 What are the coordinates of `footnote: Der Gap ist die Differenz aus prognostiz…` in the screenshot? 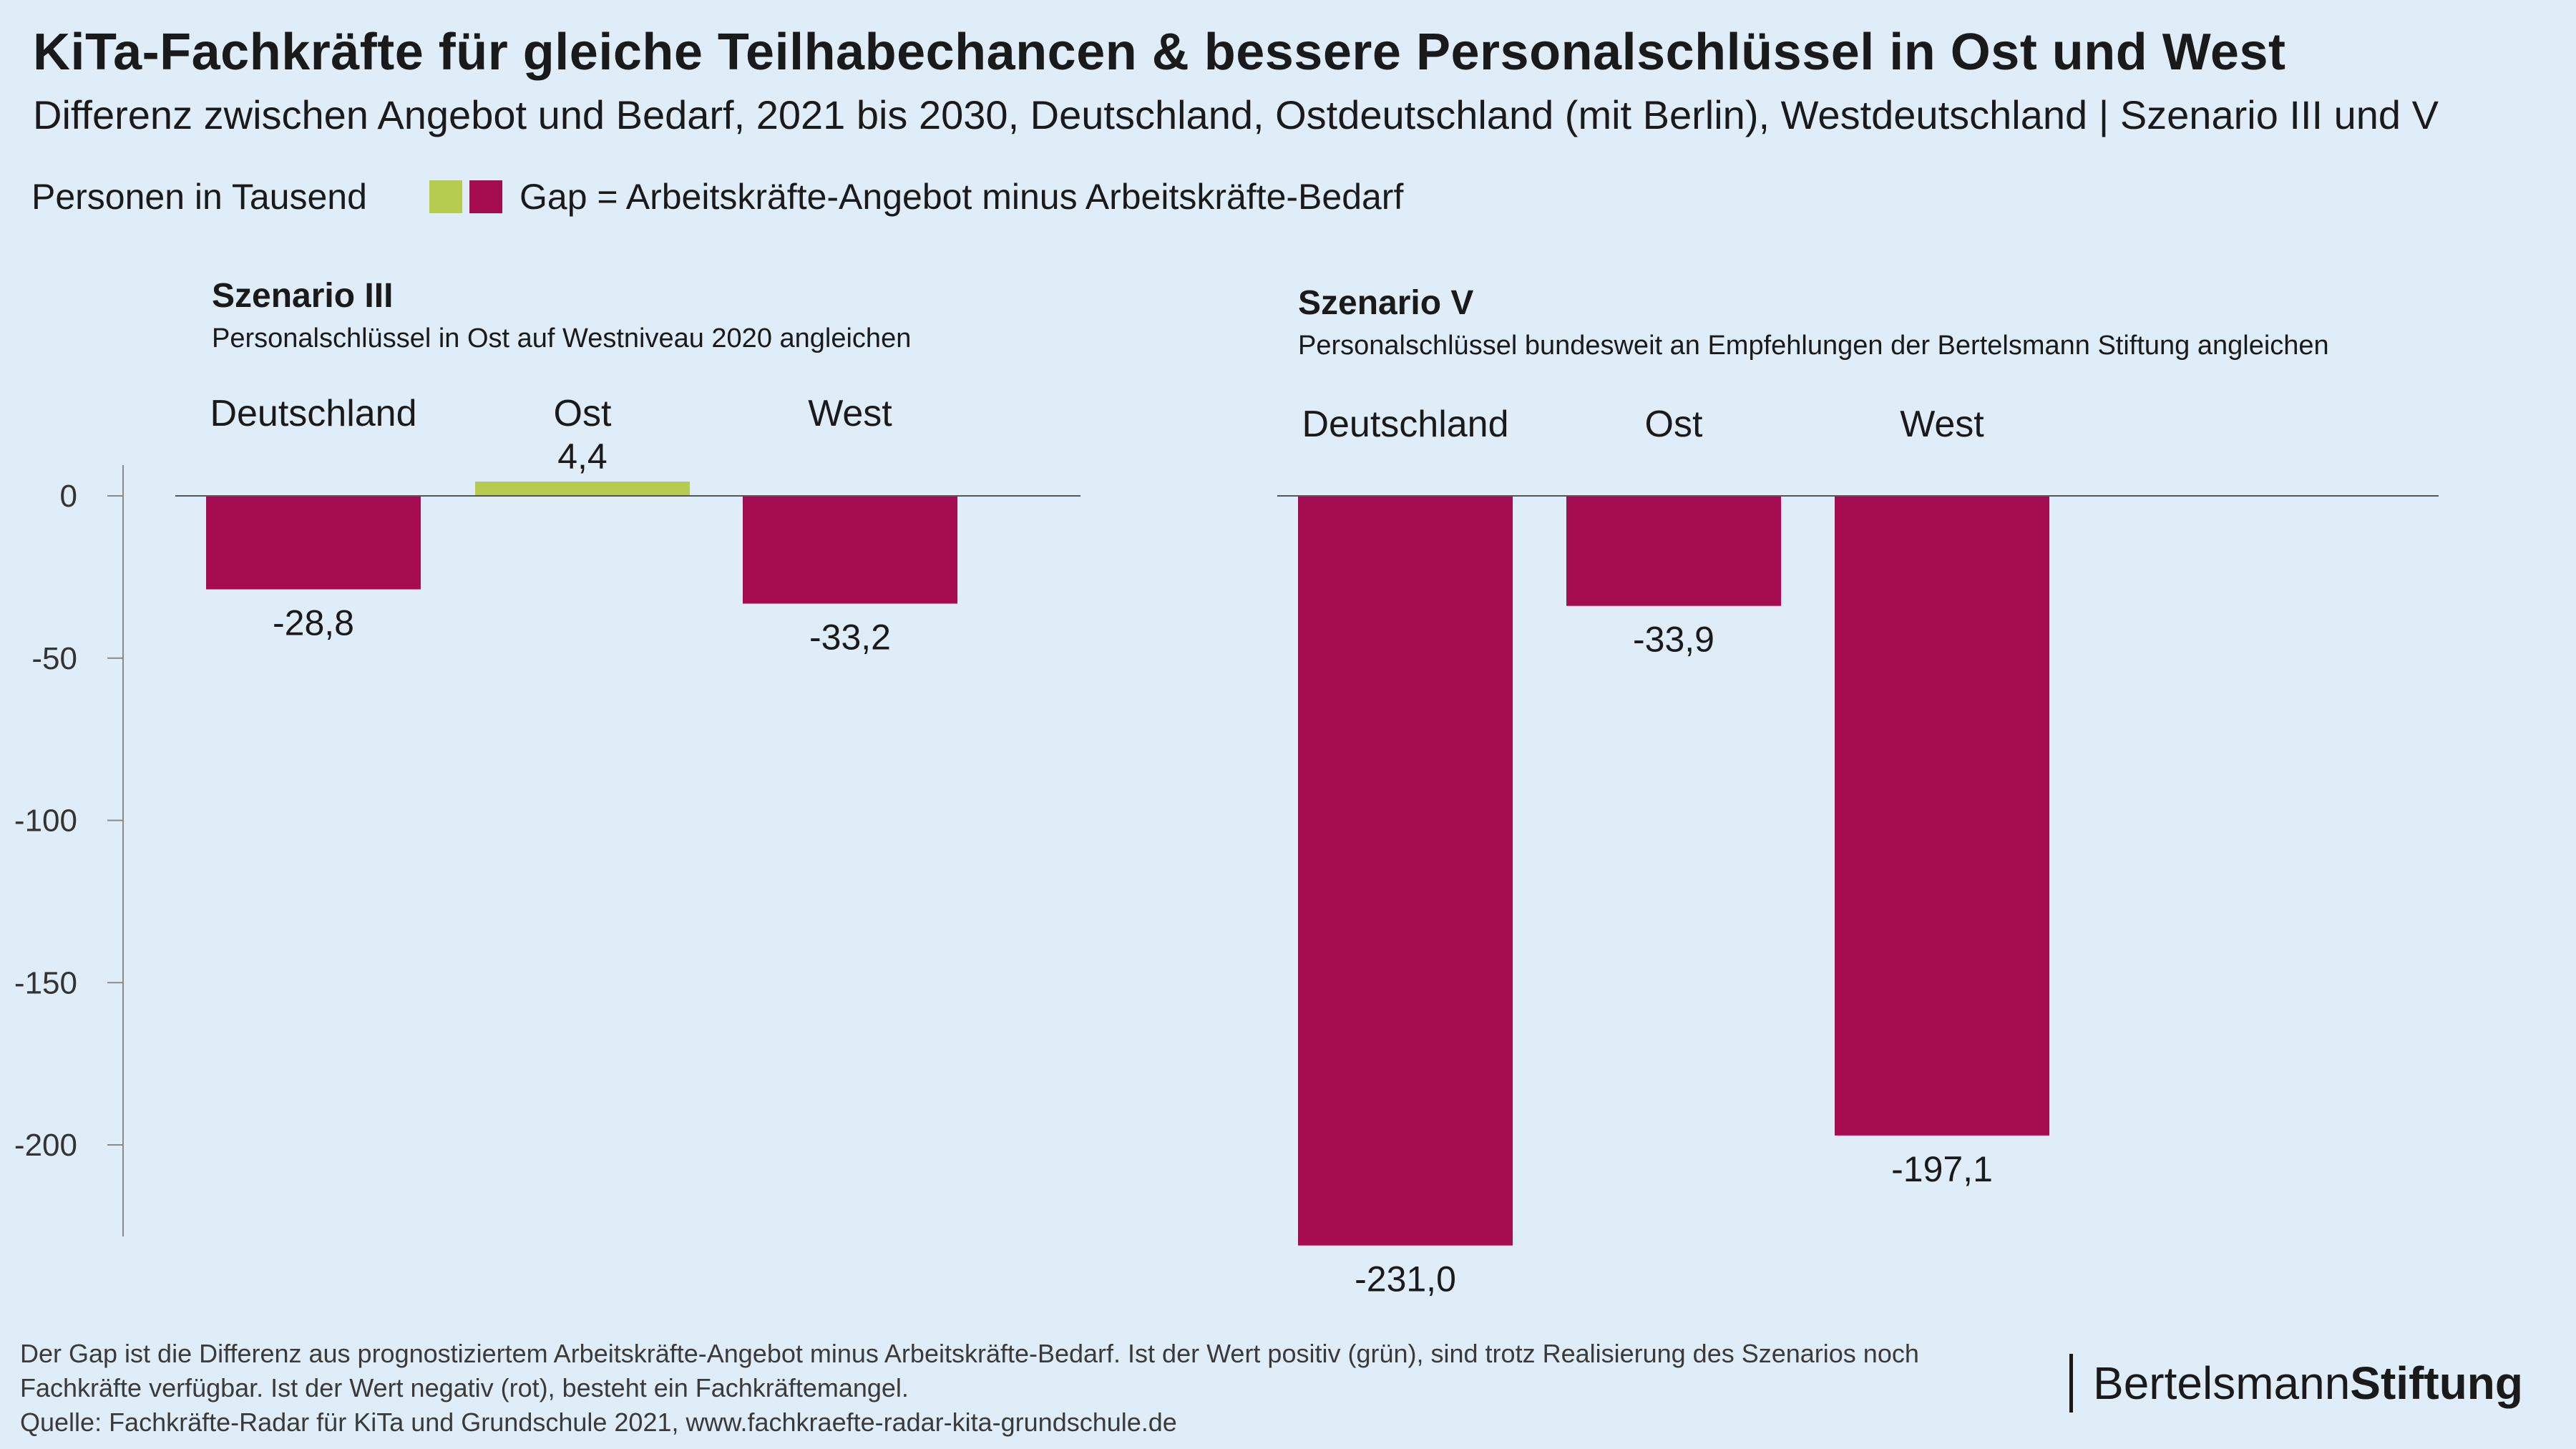 It's located at (986, 1388).